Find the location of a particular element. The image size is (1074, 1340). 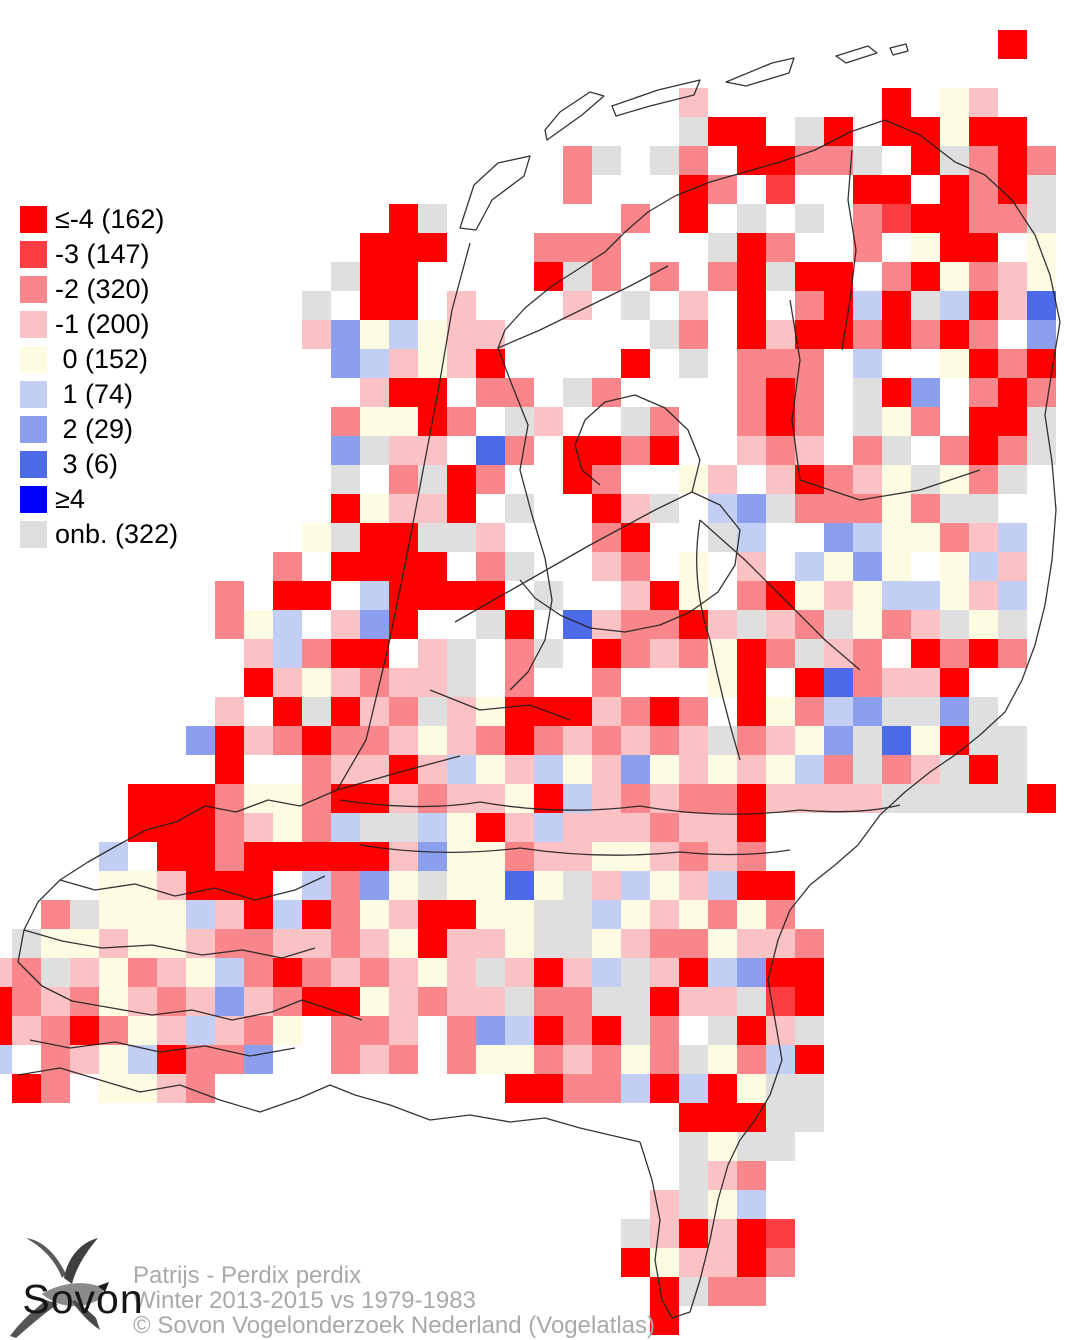

legend-label: 3 (6) is located at coordinates (87, 464).